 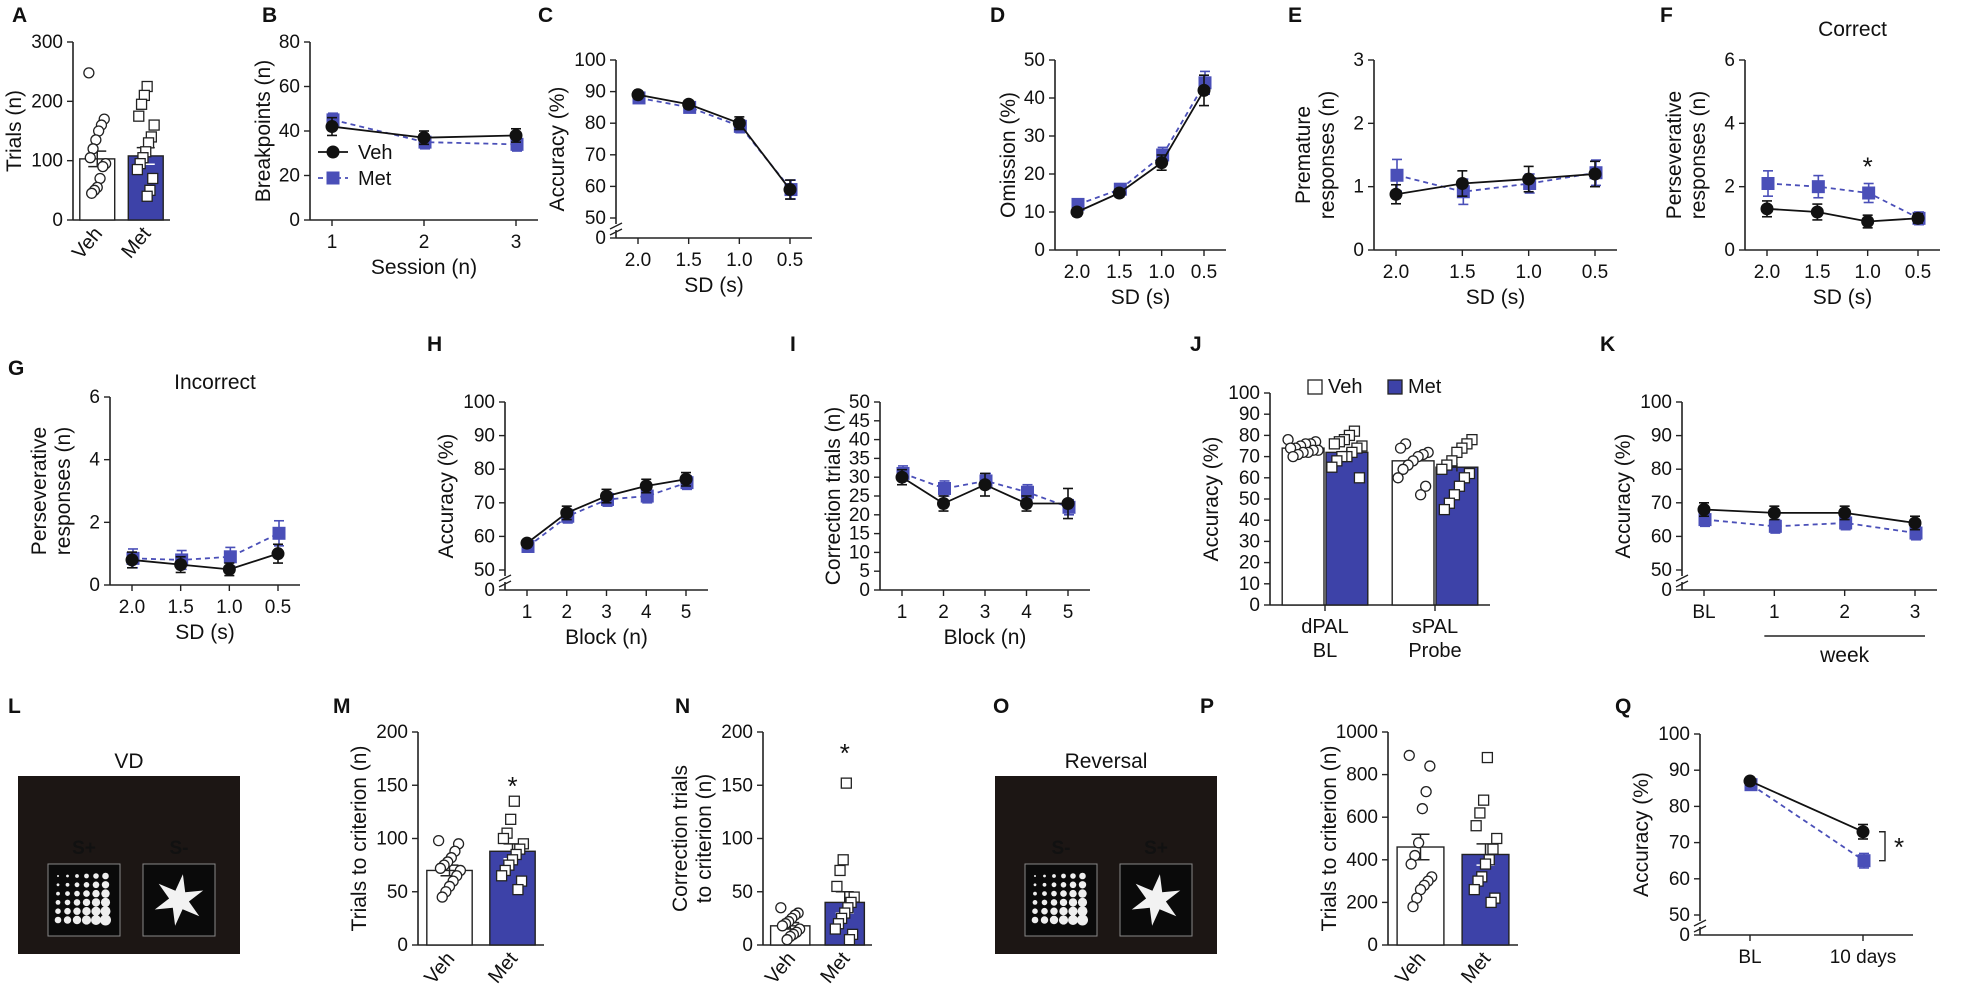 I want to click on y-axis-label: Trials to criterion (n), so click(x=1329, y=839).